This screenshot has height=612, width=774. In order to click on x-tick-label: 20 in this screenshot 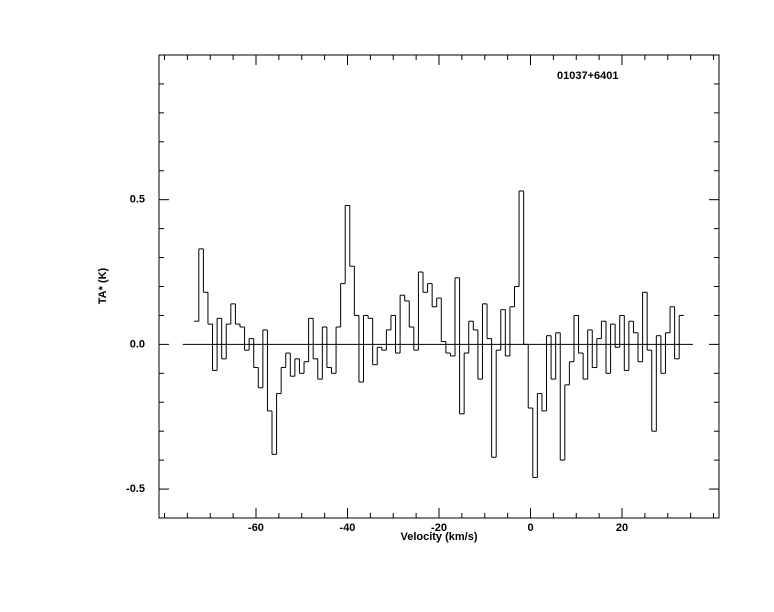, I will do `click(622, 528)`.